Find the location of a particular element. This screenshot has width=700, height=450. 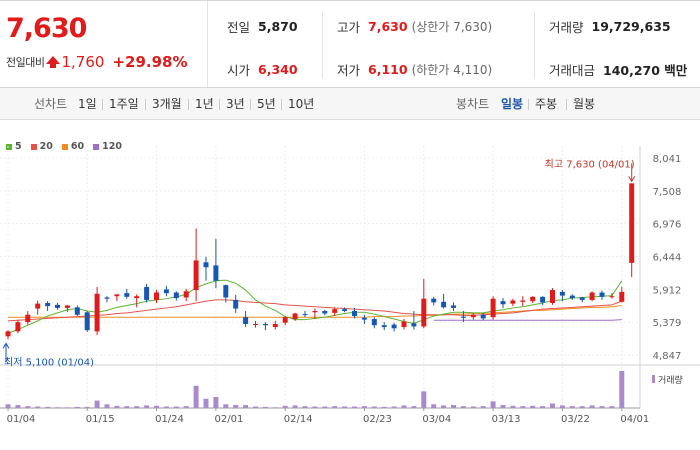

legend-label: 20 is located at coordinates (46, 146).